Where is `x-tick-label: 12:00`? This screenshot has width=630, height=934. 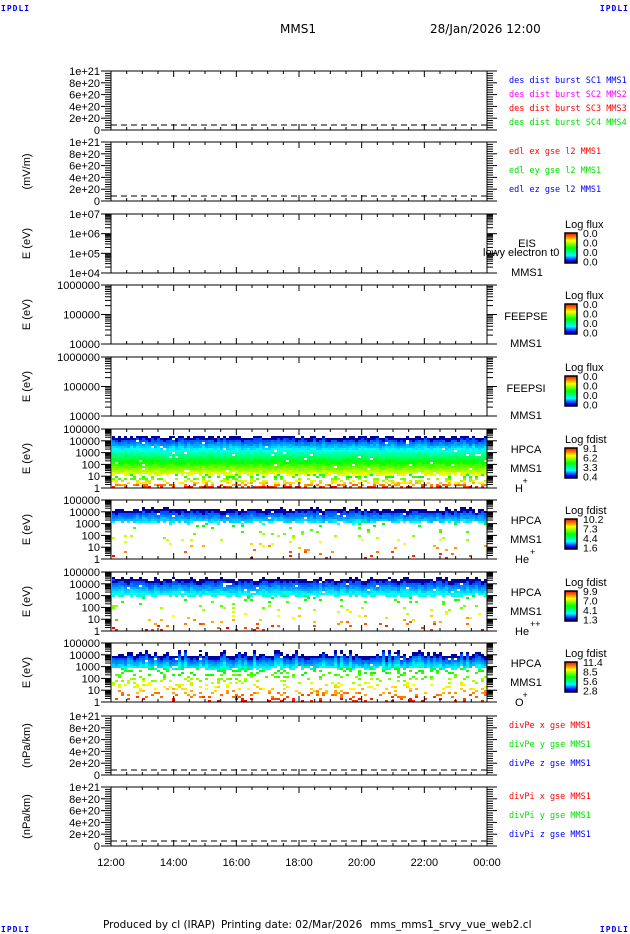 x-tick-label: 12:00 is located at coordinates (111, 863).